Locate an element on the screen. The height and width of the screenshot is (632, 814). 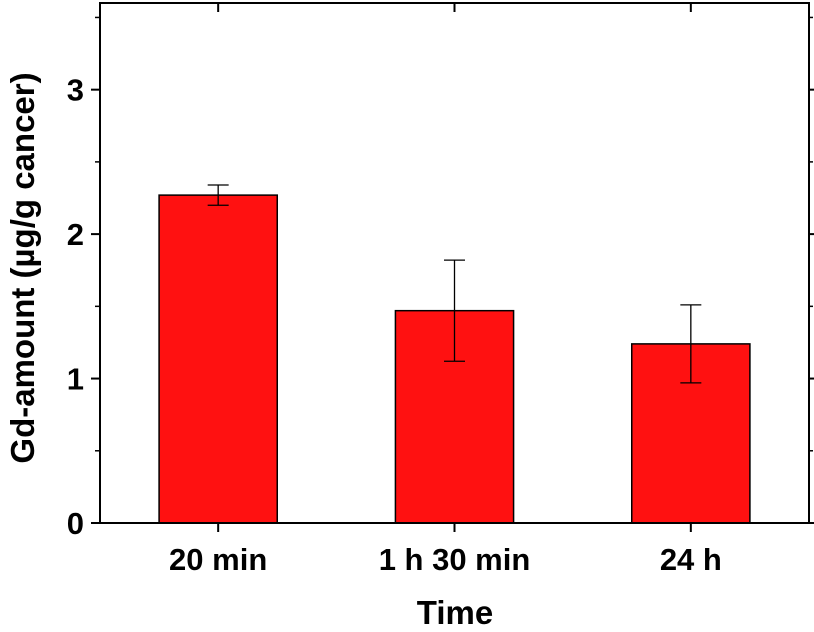
y-tick-label-2: 2 is located at coordinates (75, 234).